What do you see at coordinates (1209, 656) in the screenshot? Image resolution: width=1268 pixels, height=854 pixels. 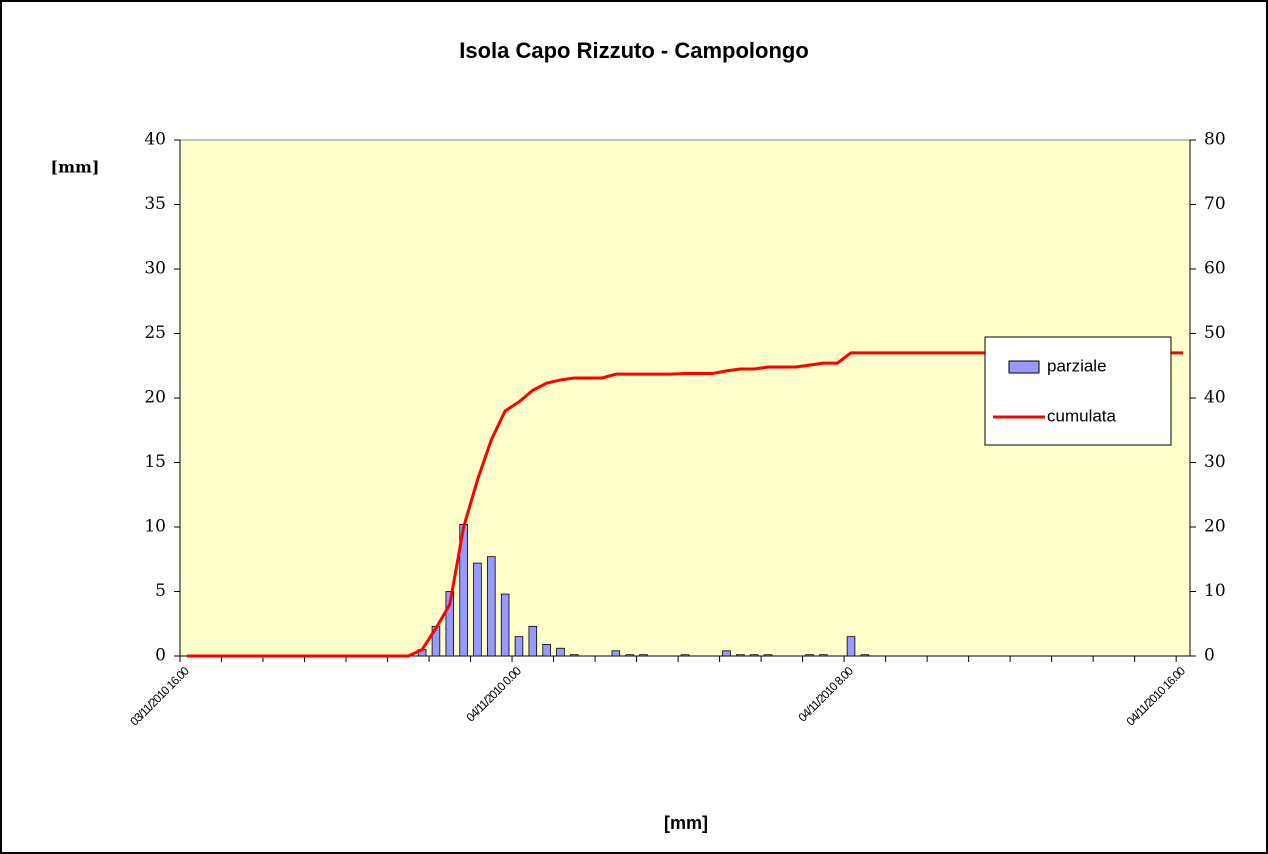 I see `y2-tick-label: 0` at bounding box center [1209, 656].